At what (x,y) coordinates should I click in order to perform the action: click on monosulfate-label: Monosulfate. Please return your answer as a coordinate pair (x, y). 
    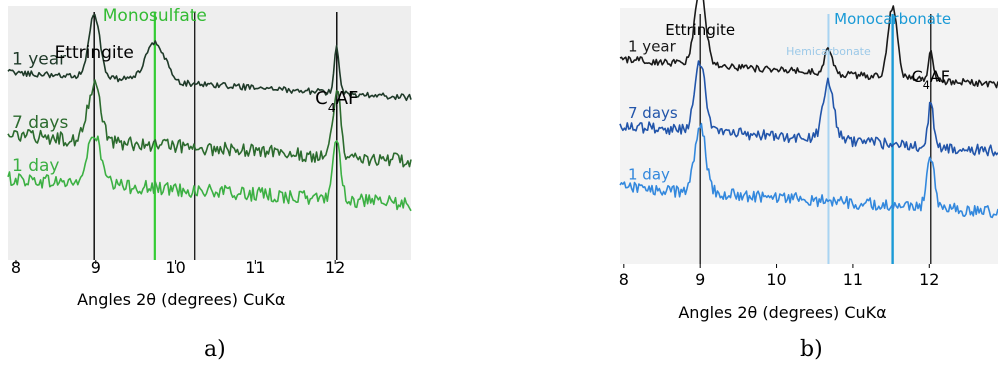
    Looking at the image, I should click on (155, 16).